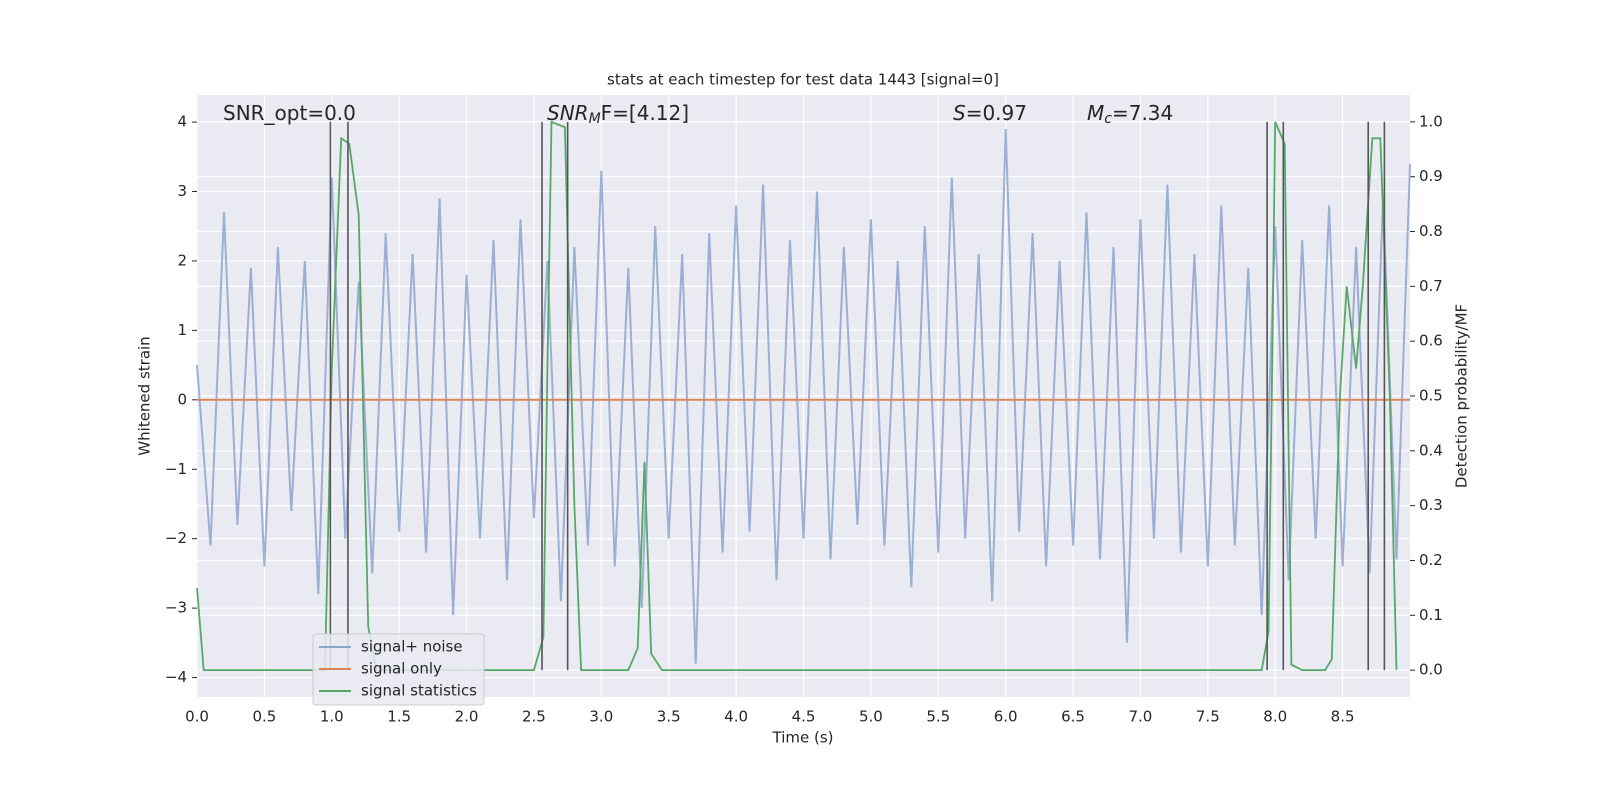 The image size is (1600, 800). Describe the element at coordinates (1141, 717) in the screenshot. I see `x-tick-label: 7.0` at that location.